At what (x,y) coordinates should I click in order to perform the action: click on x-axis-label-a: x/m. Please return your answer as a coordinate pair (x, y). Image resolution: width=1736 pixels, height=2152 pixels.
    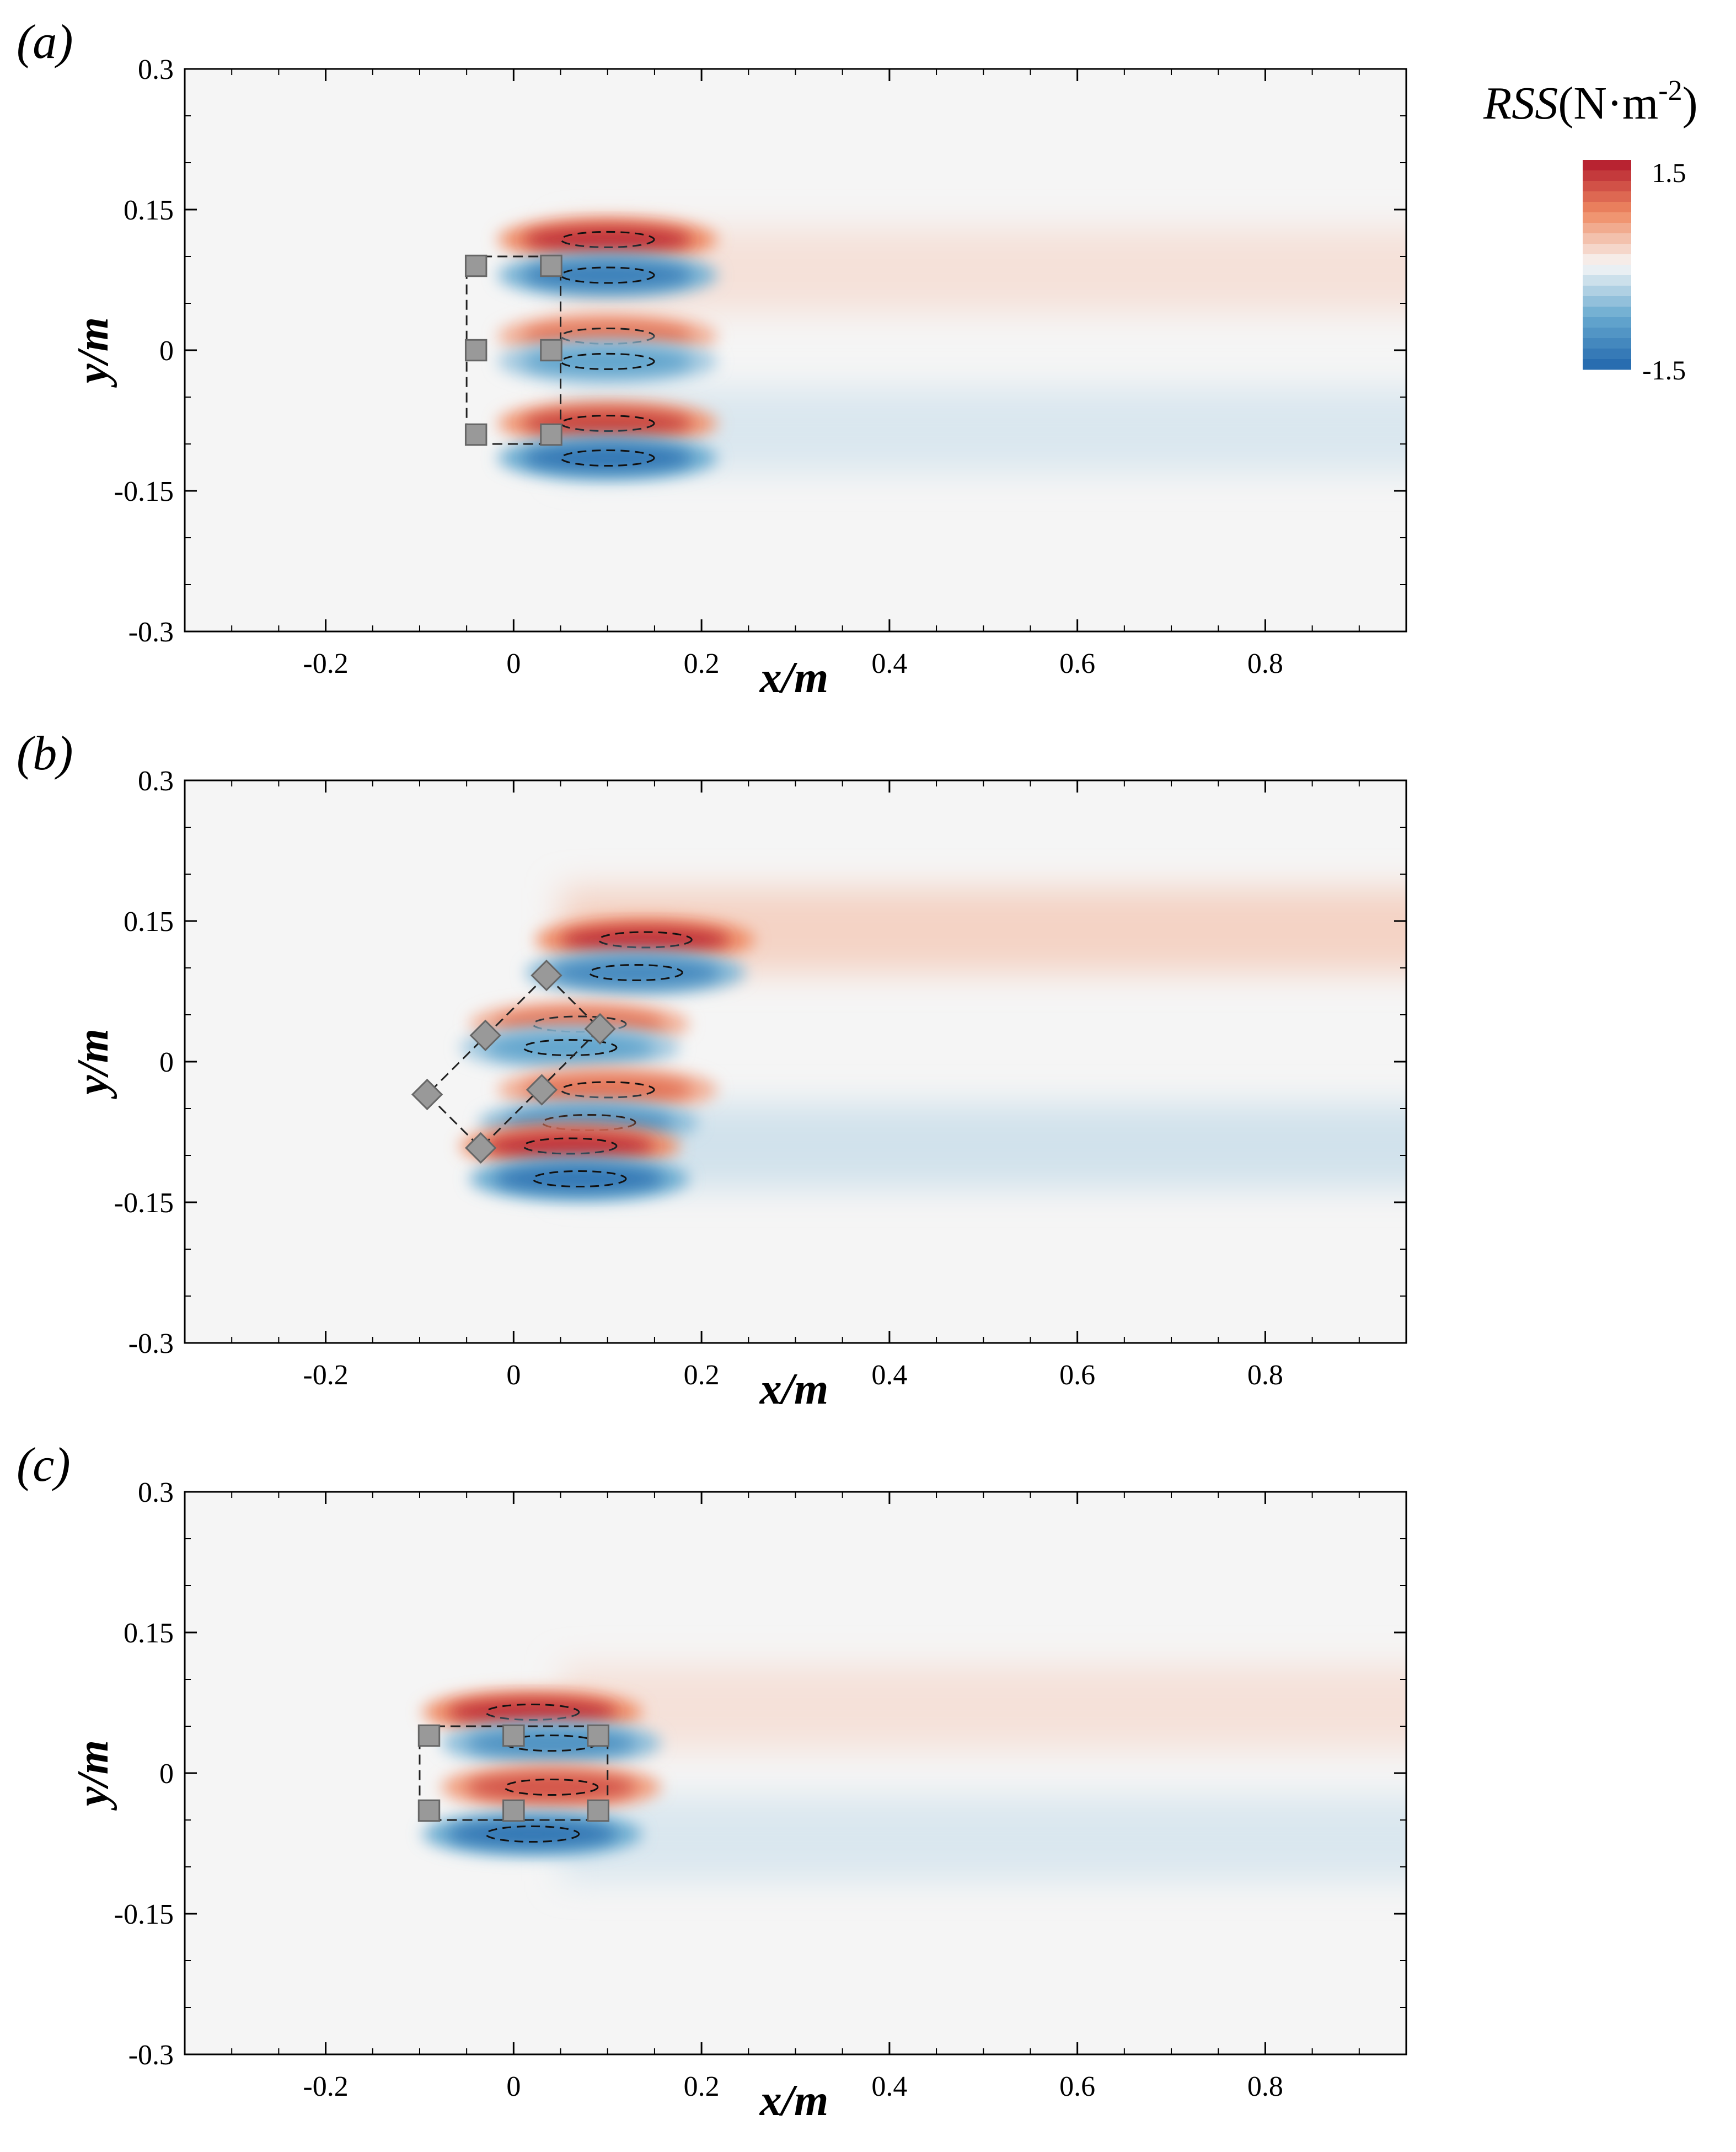
    Looking at the image, I should click on (793, 678).